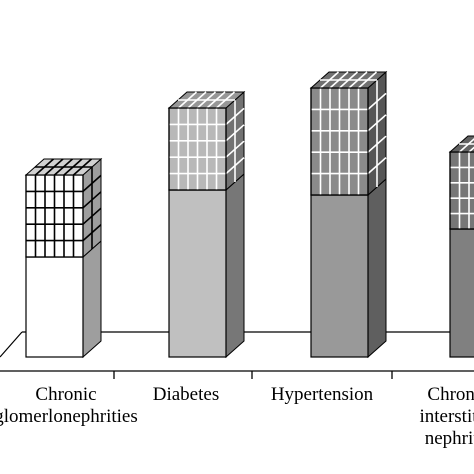 This screenshot has height=474, width=474. I want to click on bar-1-segment-0-front, so click(197, 273).